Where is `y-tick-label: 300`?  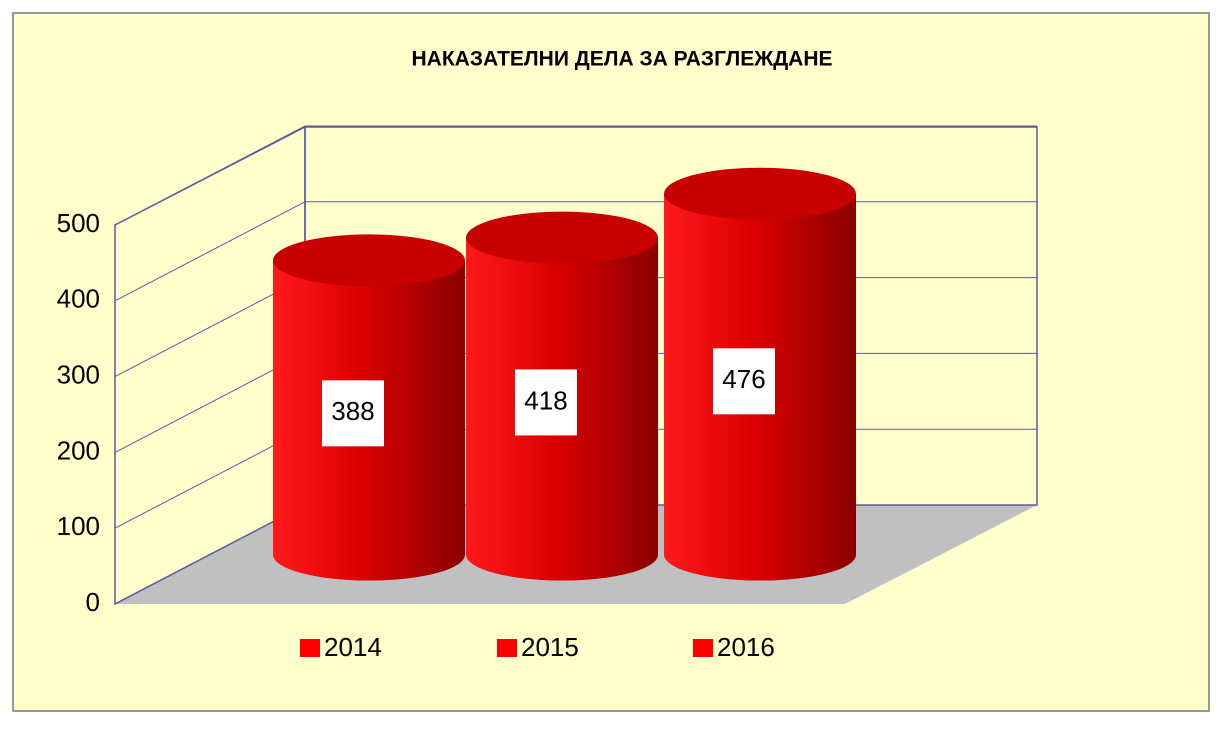
y-tick-label: 300 is located at coordinates (78, 374).